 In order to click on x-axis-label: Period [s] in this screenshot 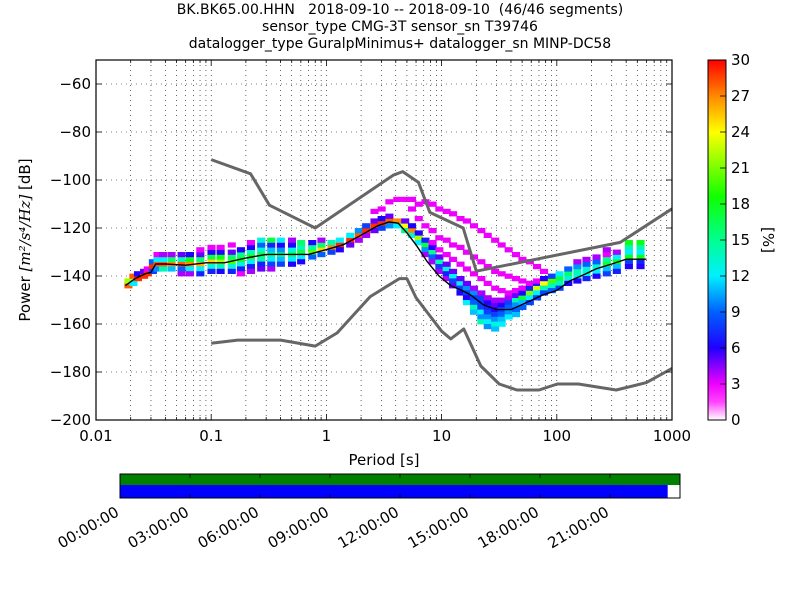, I will do `click(383, 460)`.